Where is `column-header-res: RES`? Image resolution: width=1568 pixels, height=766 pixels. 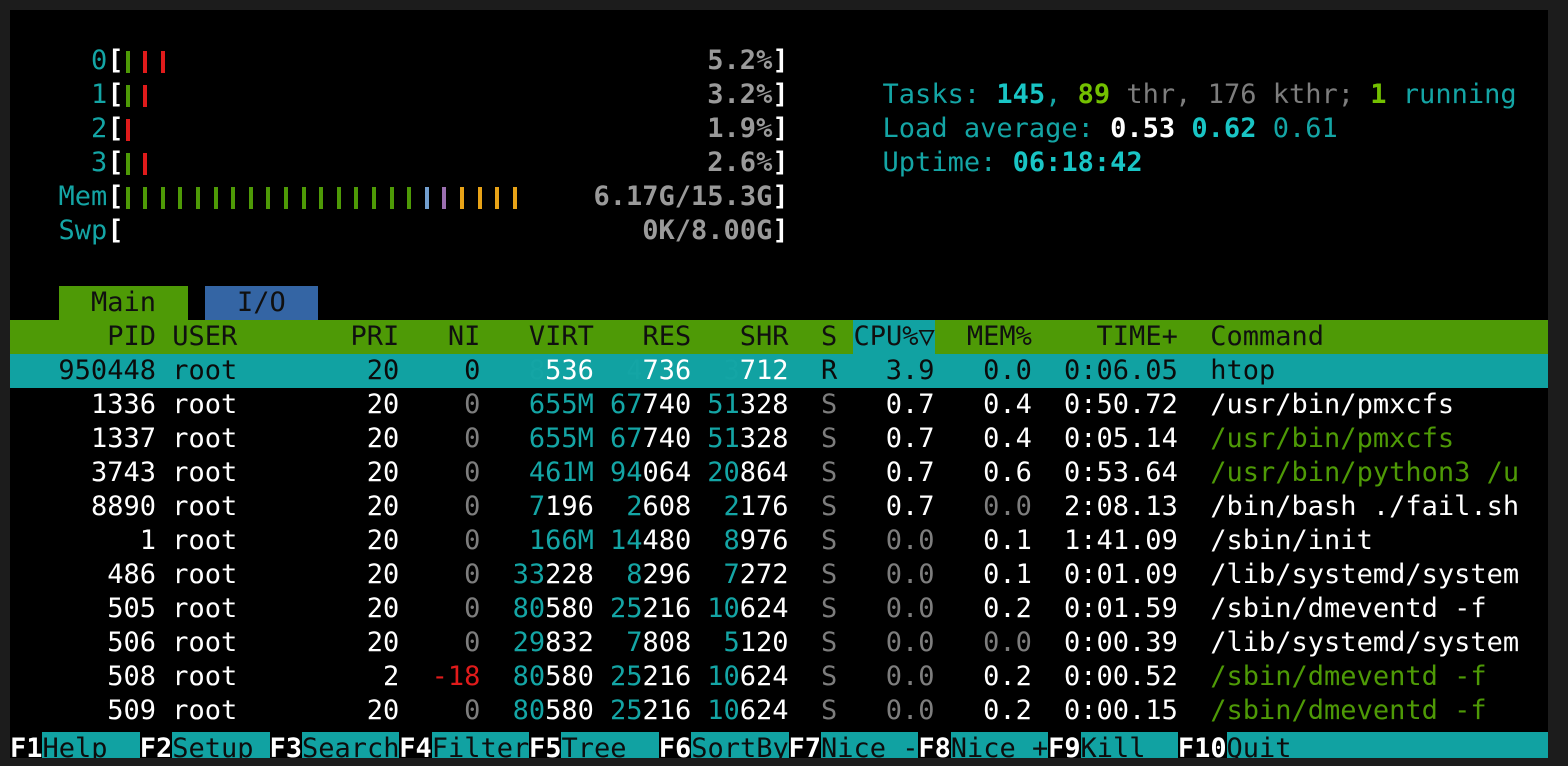 column-header-res: RES is located at coordinates (667, 336).